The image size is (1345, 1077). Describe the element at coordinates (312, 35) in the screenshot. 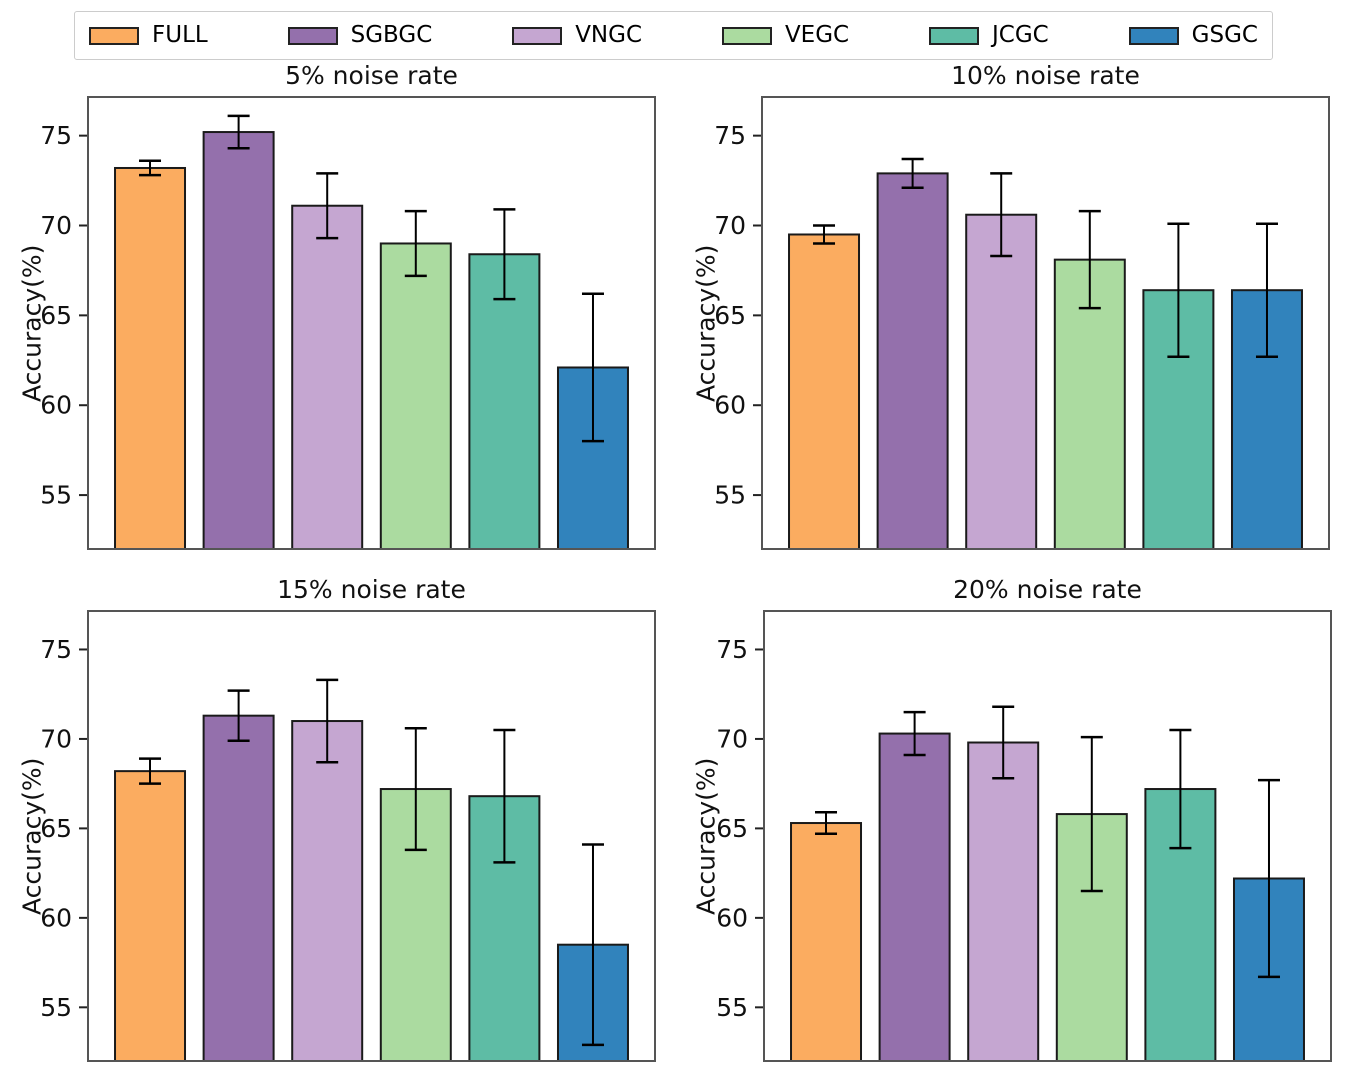

I see `legend-swatch-sgbgc` at that location.